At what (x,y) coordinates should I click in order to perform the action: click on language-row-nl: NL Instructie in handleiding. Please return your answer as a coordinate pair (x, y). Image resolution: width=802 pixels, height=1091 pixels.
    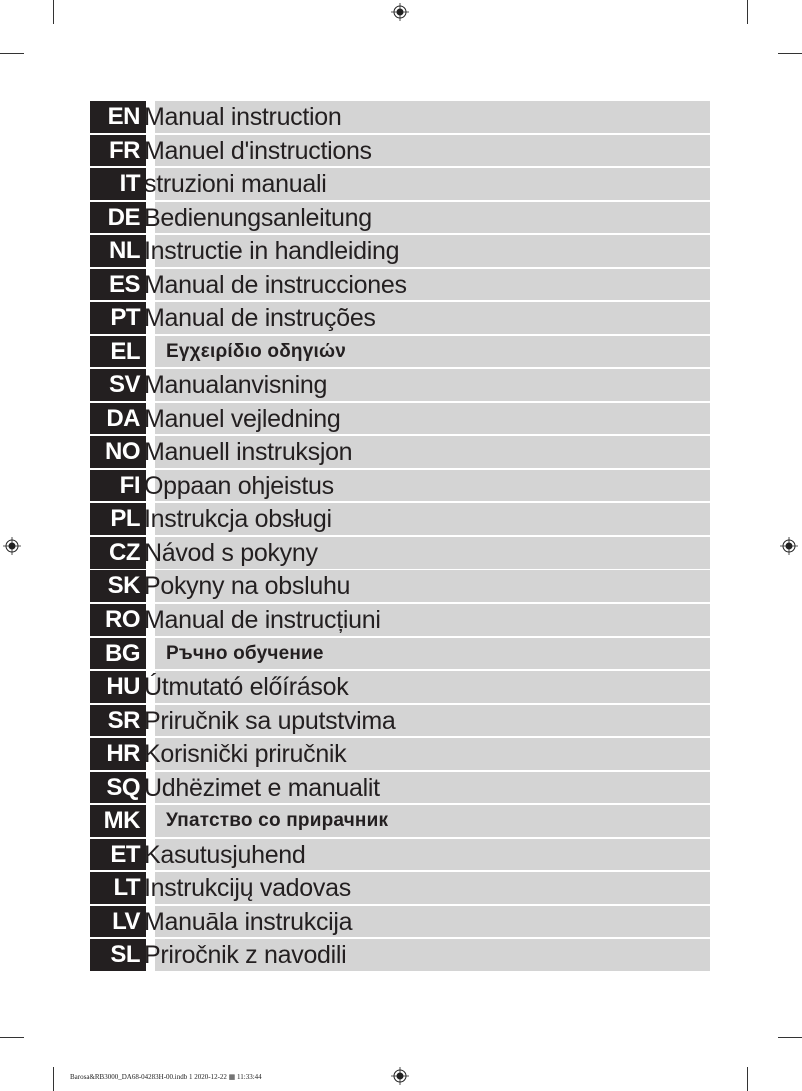
    Looking at the image, I should click on (400, 251).